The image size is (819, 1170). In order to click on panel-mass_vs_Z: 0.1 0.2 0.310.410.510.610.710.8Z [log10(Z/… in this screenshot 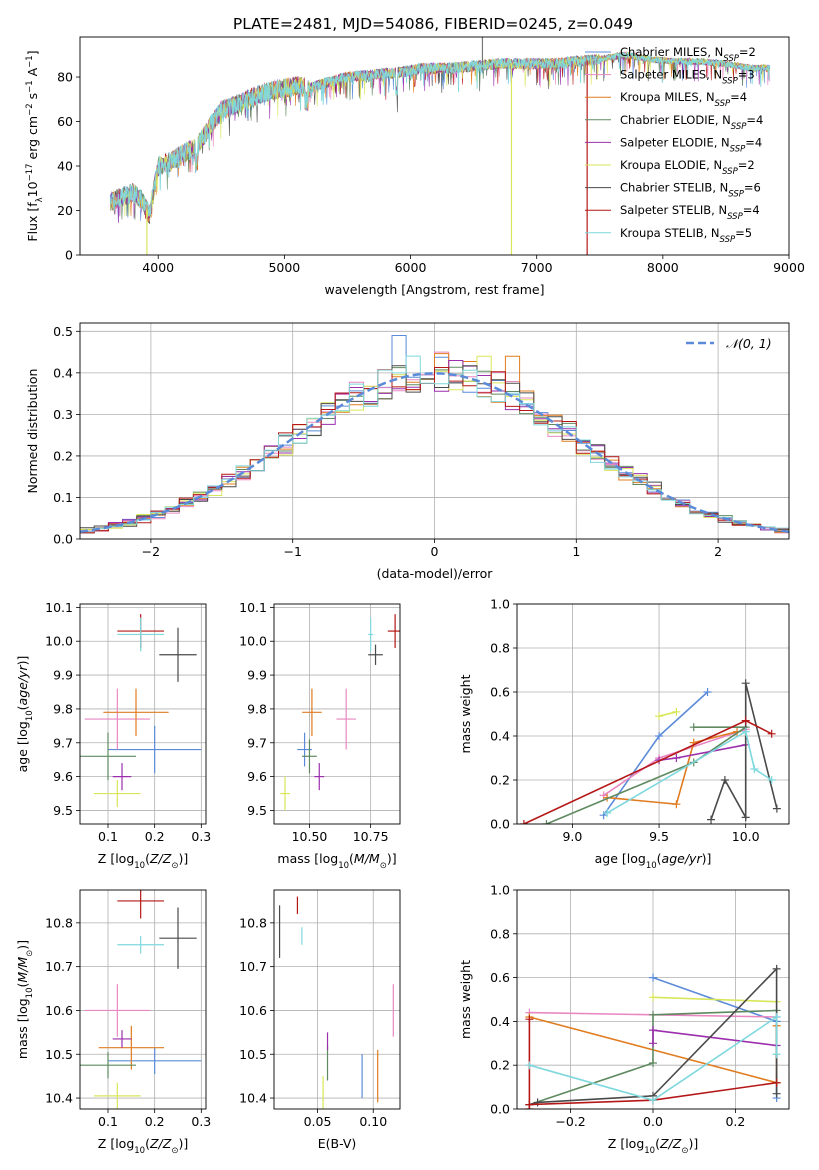, I will do `click(113, 1022)`.